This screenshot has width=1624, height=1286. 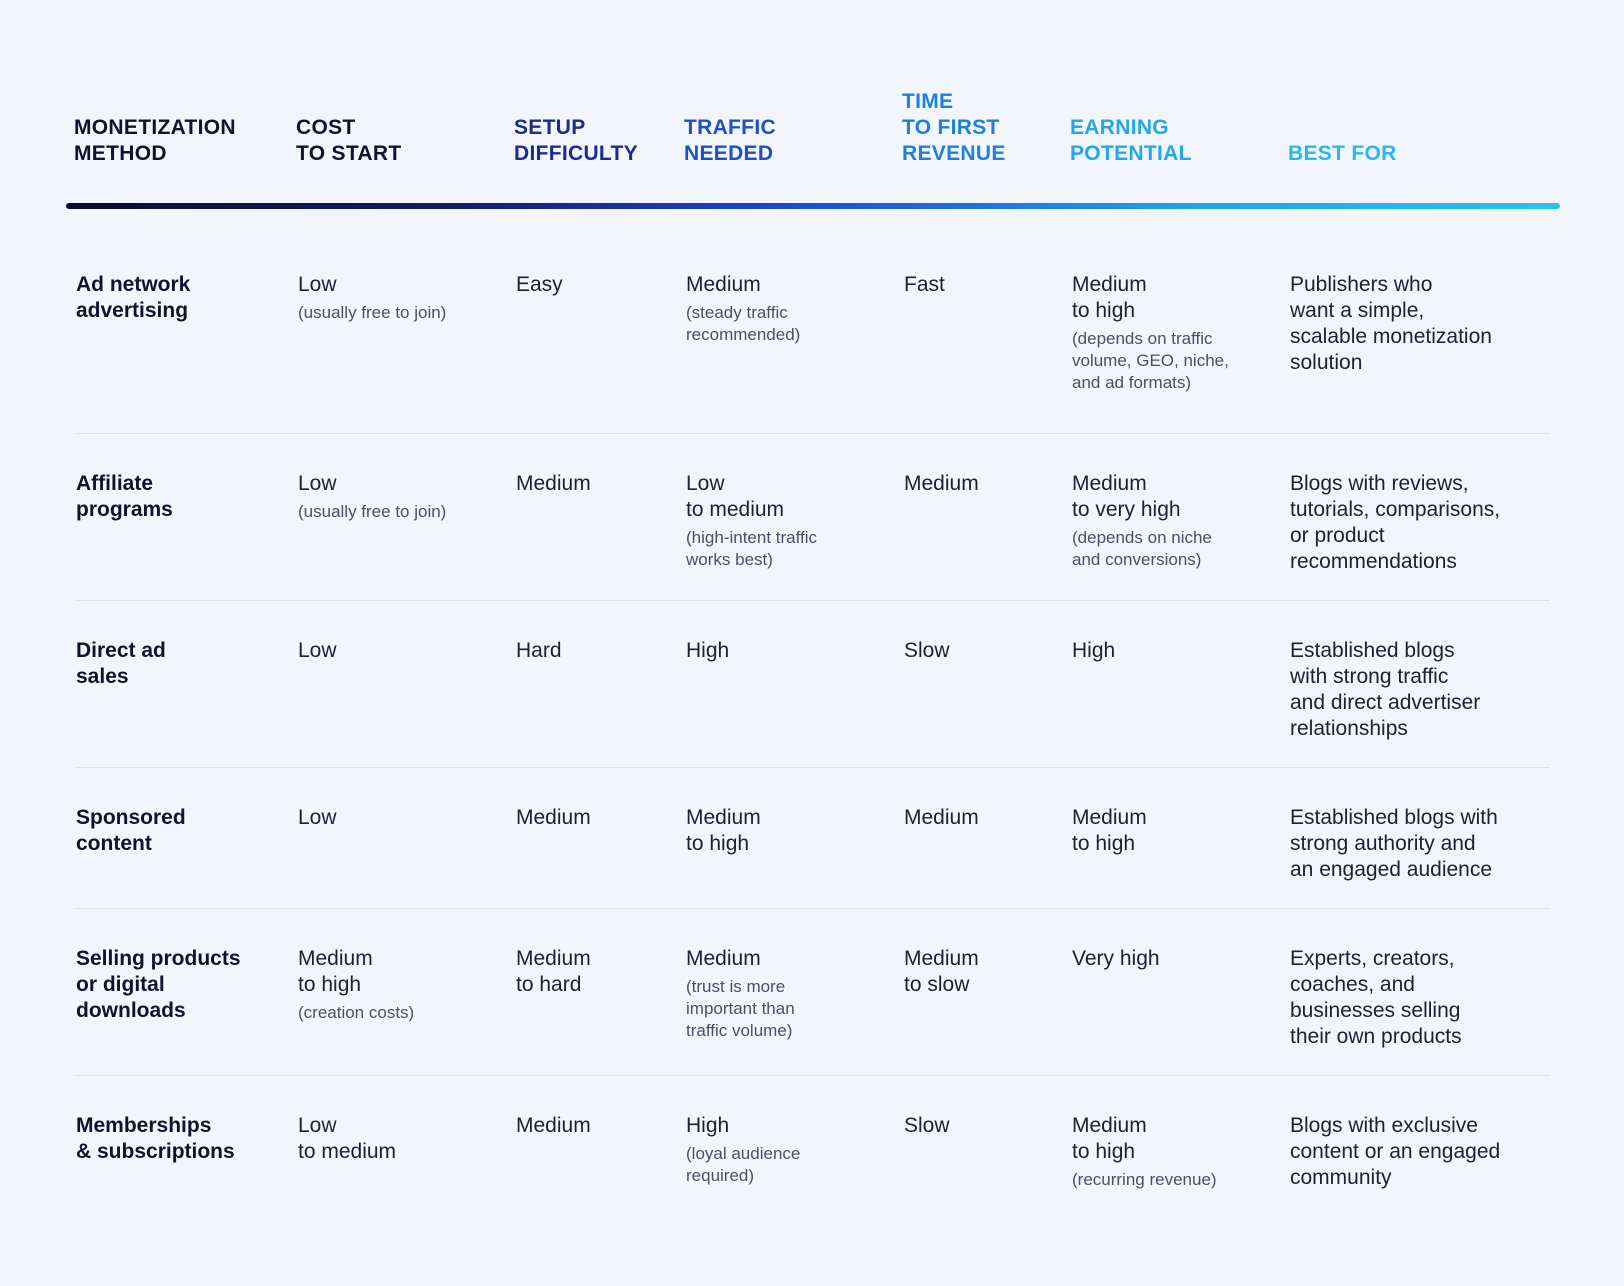 I want to click on header-cost-to-start: COST TO START, so click(x=349, y=140).